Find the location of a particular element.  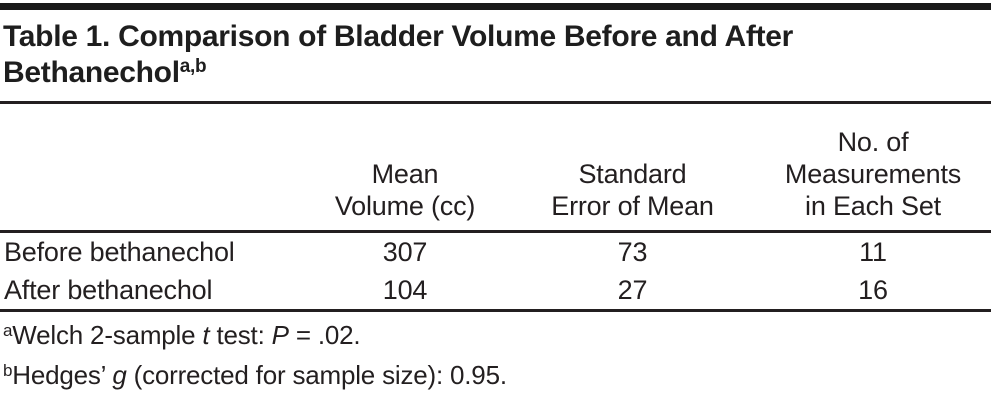

row-label: After bethanechol is located at coordinates (108, 289).